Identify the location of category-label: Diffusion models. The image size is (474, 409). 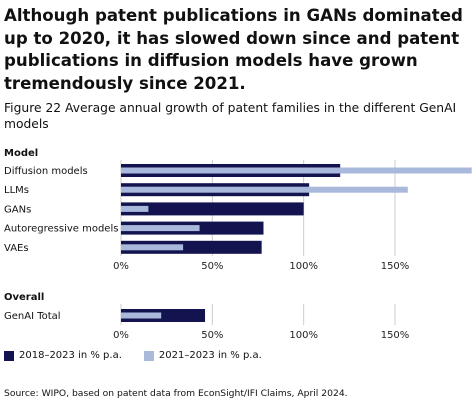
(46, 171).